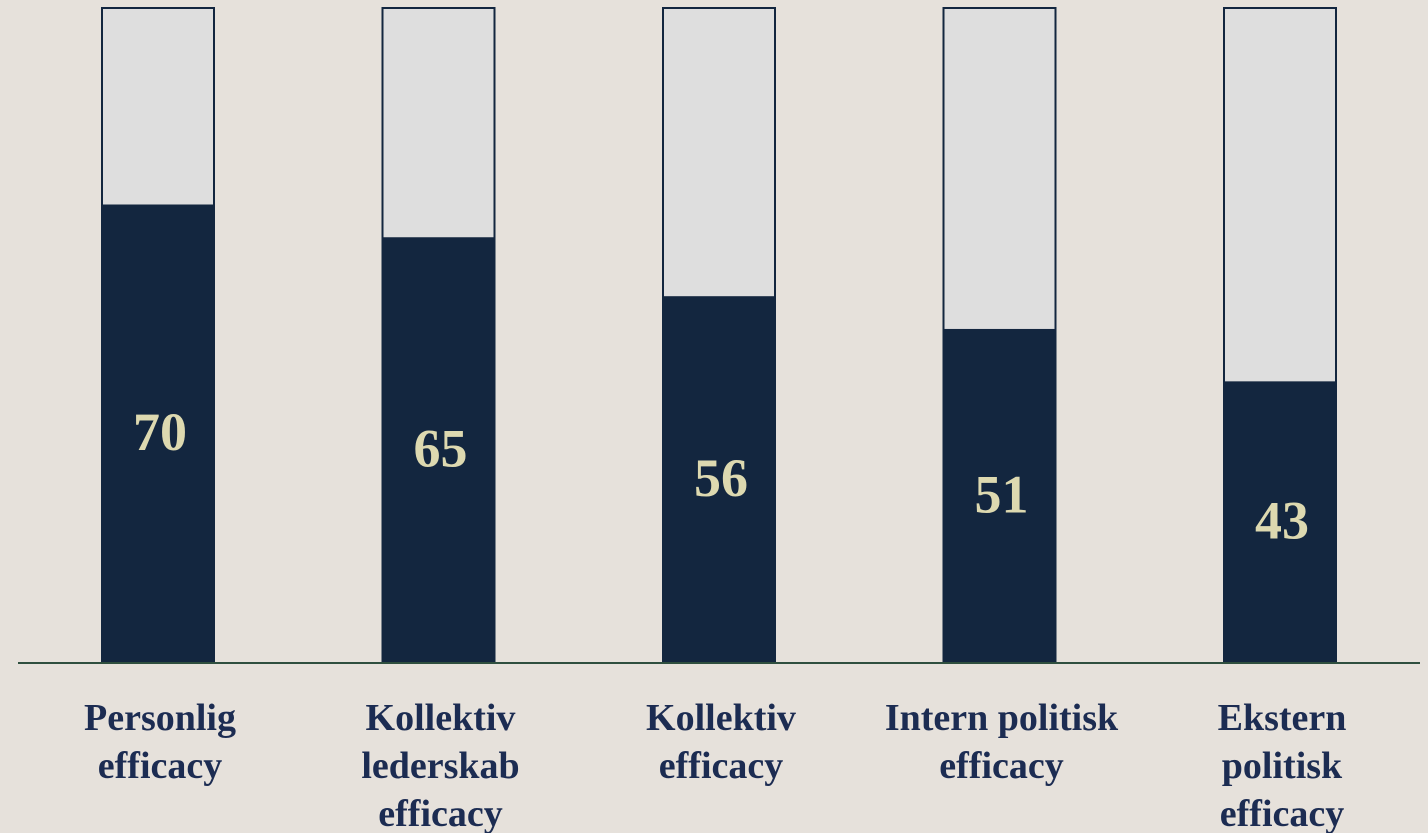 Image resolution: width=1428 pixels, height=833 pixels. What do you see at coordinates (1282, 765) in the screenshot?
I see `category-label: Ekstern politisk efficacy` at bounding box center [1282, 765].